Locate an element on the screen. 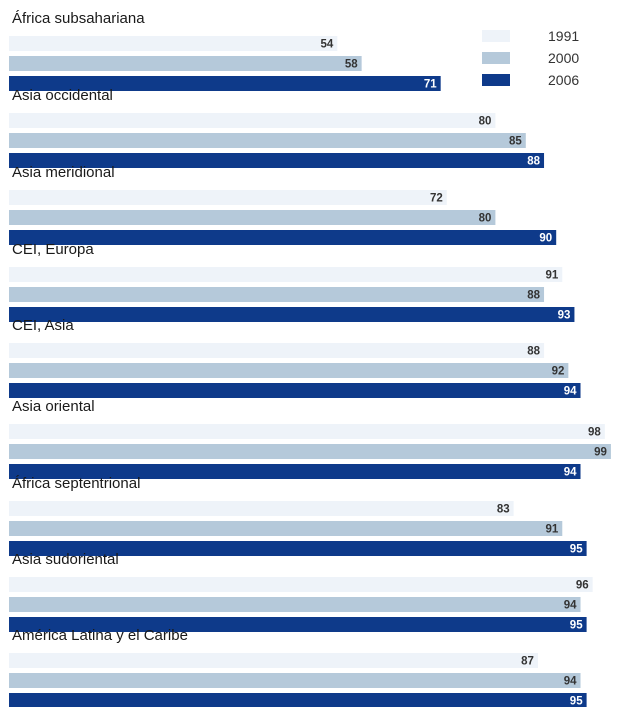 The width and height of the screenshot is (622, 707). bar-group: Asia meridional 72 80 90 is located at coordinates (283, 204).